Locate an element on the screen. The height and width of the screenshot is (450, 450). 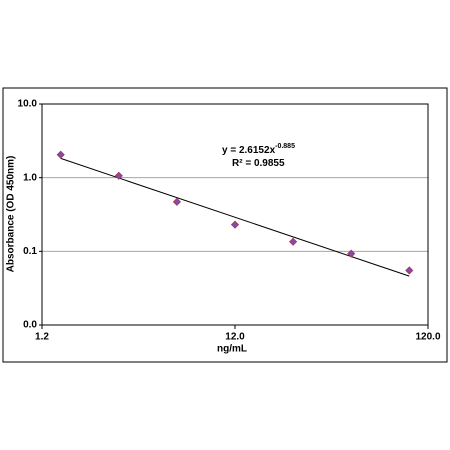
x-tick-label: 1.2 is located at coordinates (42, 337).